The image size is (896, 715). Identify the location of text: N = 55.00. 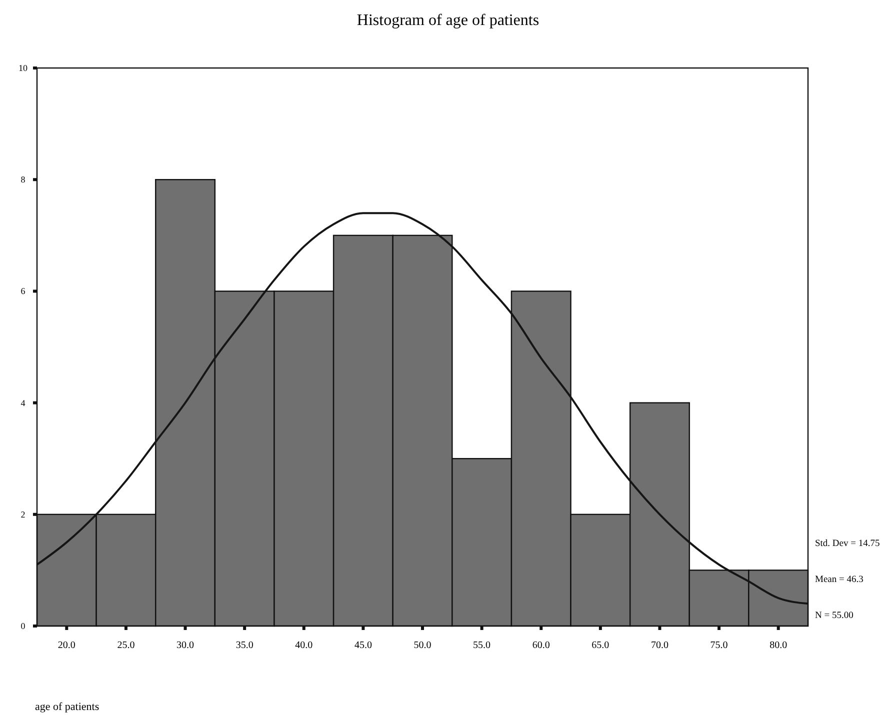
(834, 616).